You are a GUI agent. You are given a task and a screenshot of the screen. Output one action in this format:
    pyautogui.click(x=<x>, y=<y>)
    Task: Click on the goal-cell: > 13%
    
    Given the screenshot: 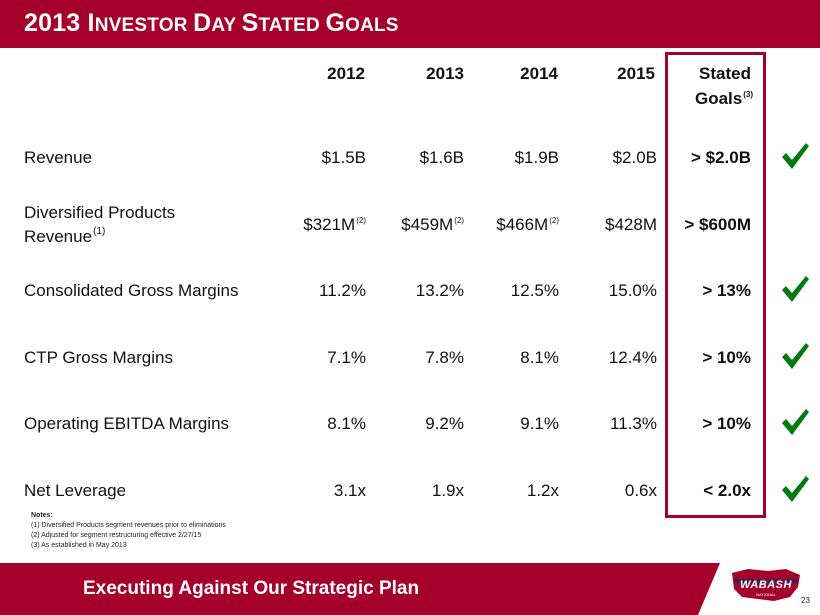 What is the action you would take?
    pyautogui.click(x=726, y=290)
    